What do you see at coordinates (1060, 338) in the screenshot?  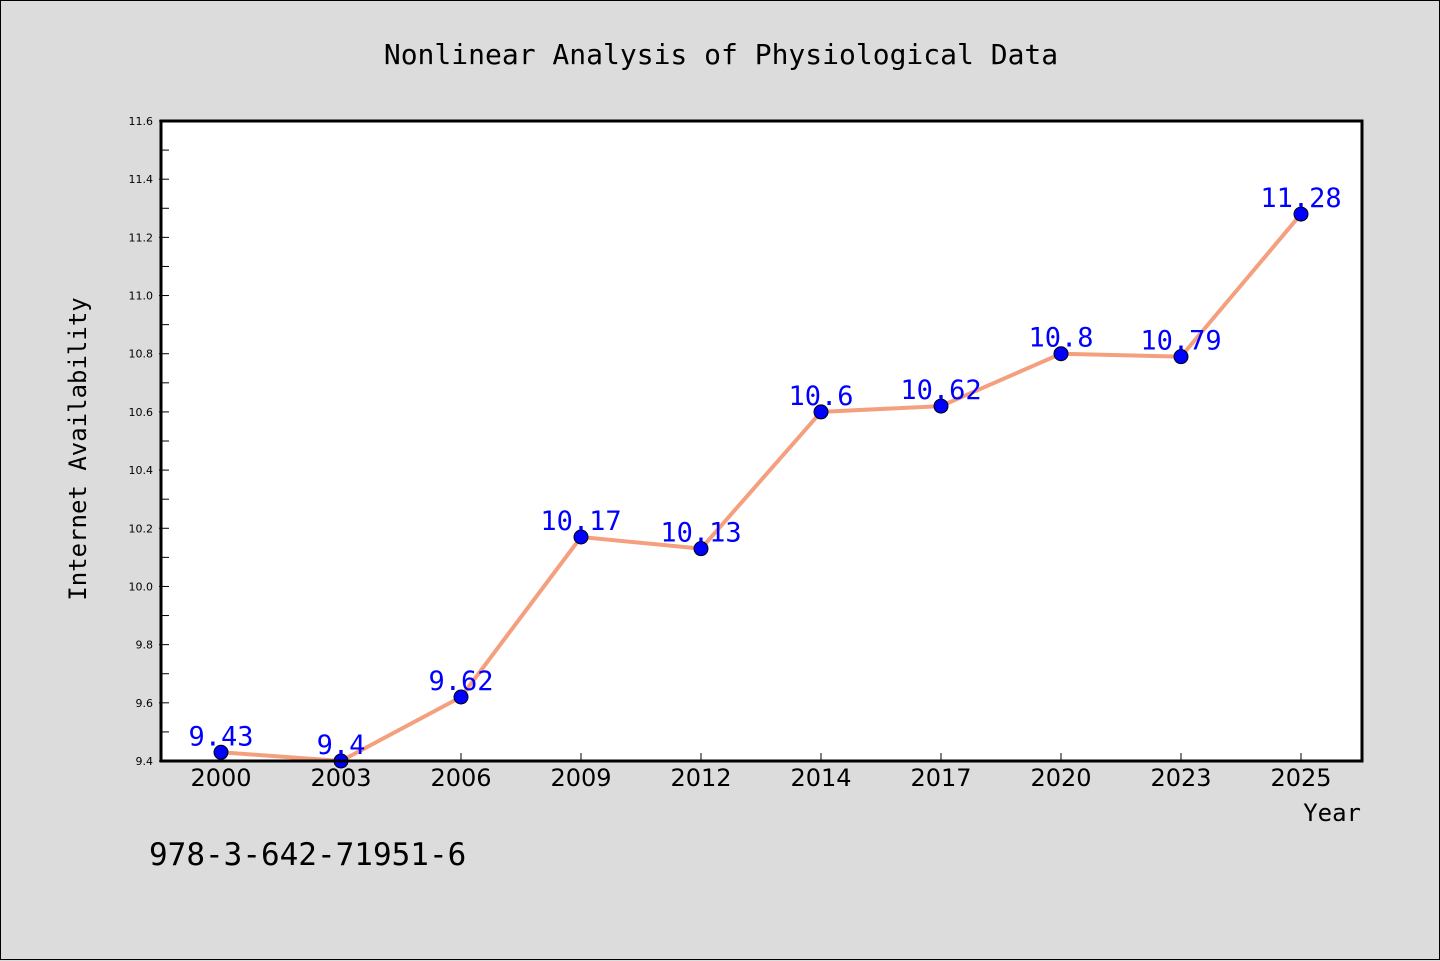 I see `data-label: 10.8` at bounding box center [1060, 338].